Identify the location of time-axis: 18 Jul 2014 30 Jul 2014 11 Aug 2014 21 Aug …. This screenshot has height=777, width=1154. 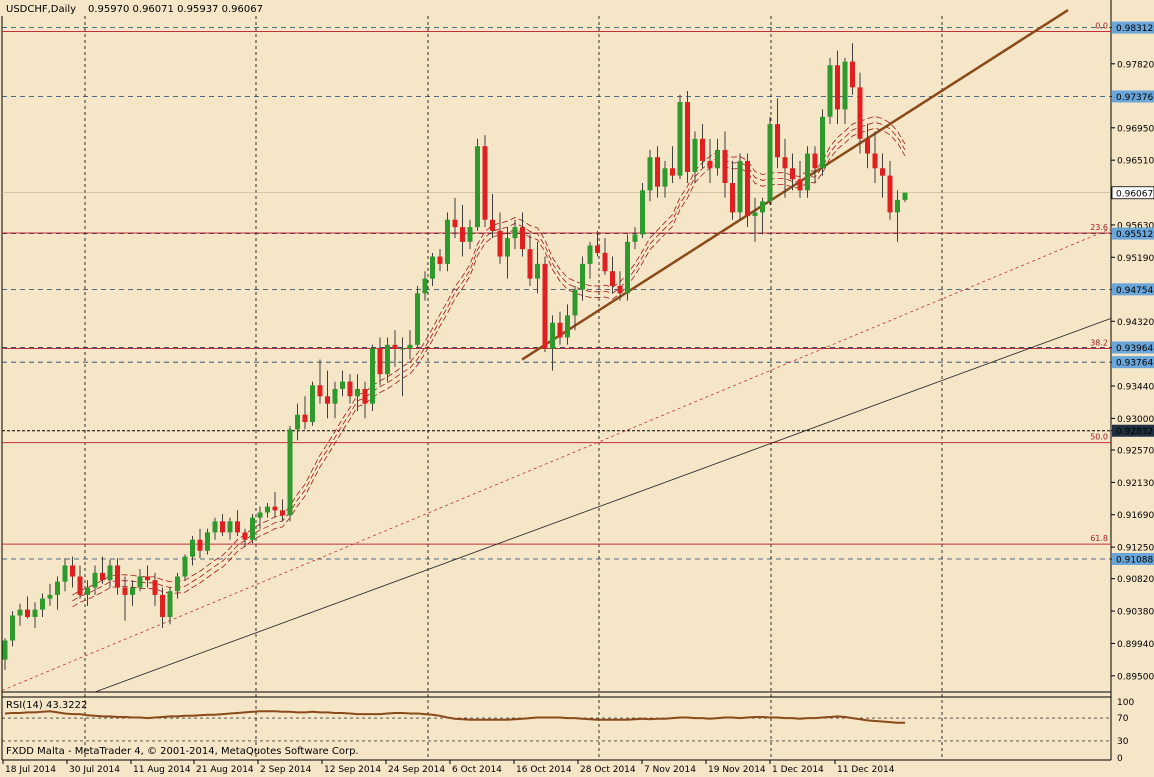
(448, 767).